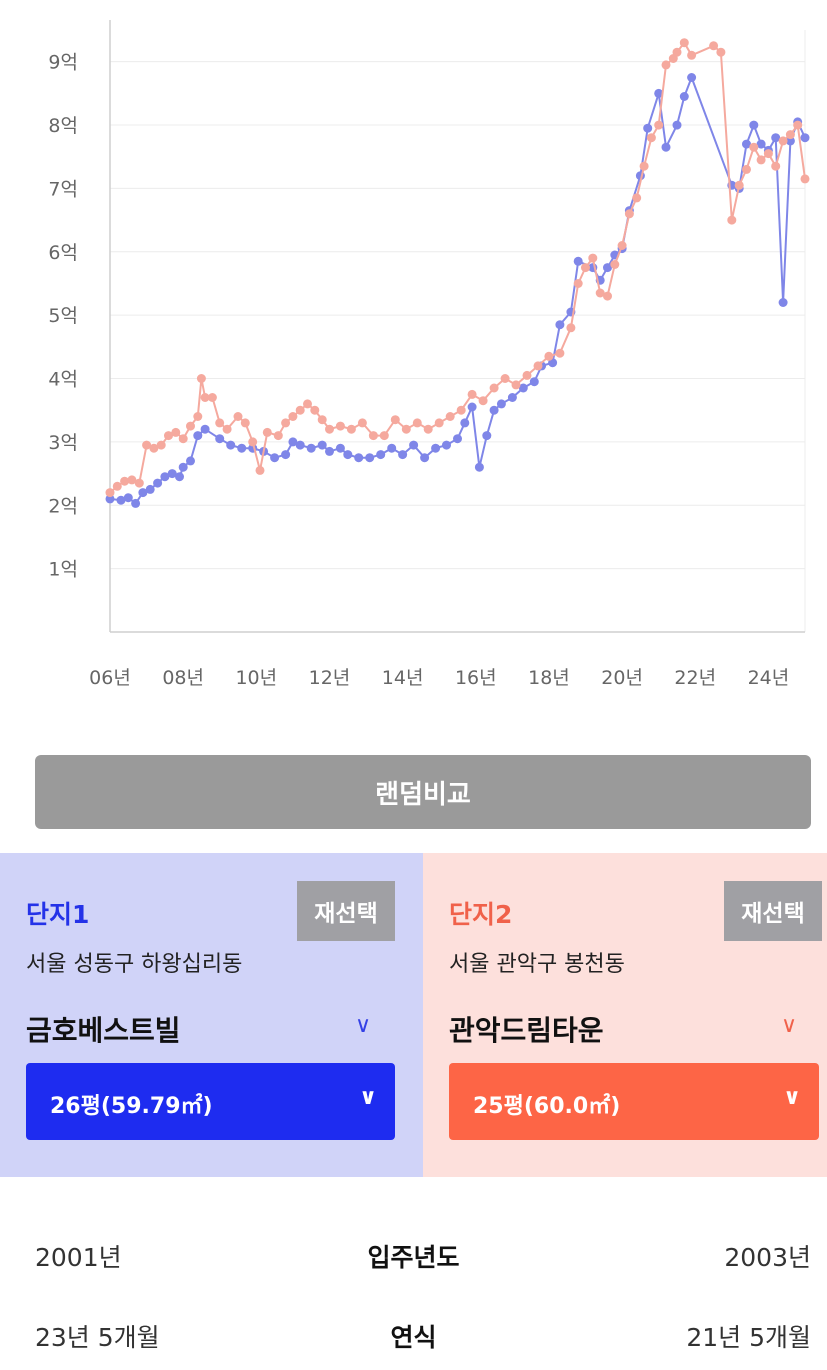  Describe the element at coordinates (773, 911) in the screenshot. I see `complex2-reselect-button: 재선택` at that location.